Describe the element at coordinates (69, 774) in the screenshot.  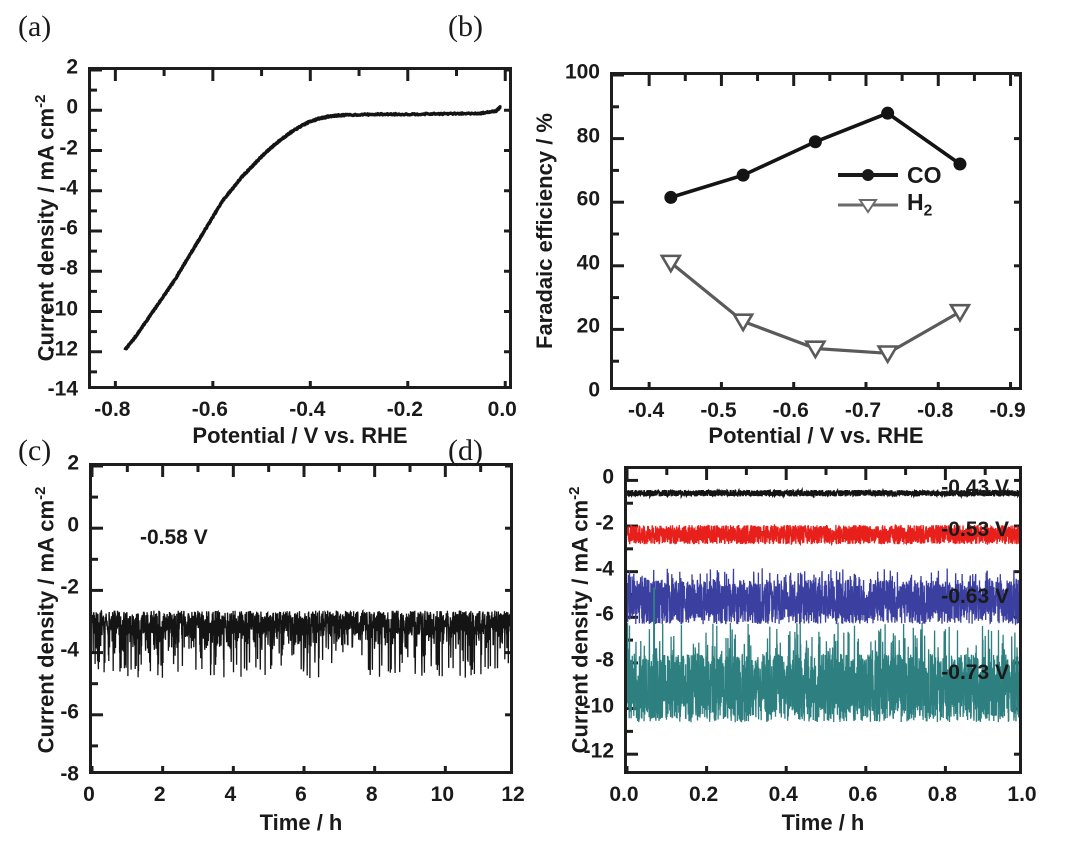
I see `c-yticks-5: -8` at that location.